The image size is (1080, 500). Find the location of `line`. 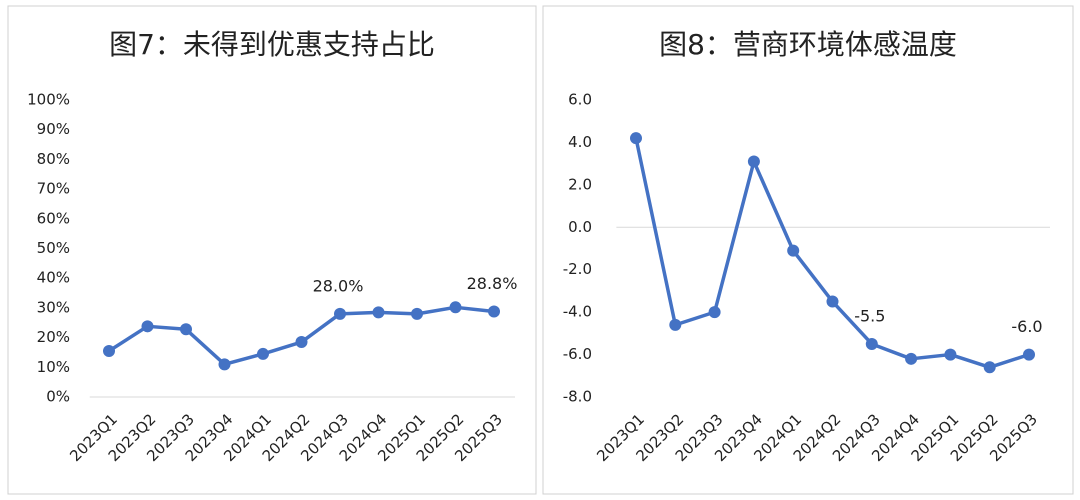

line is located at coordinates (301, 336).